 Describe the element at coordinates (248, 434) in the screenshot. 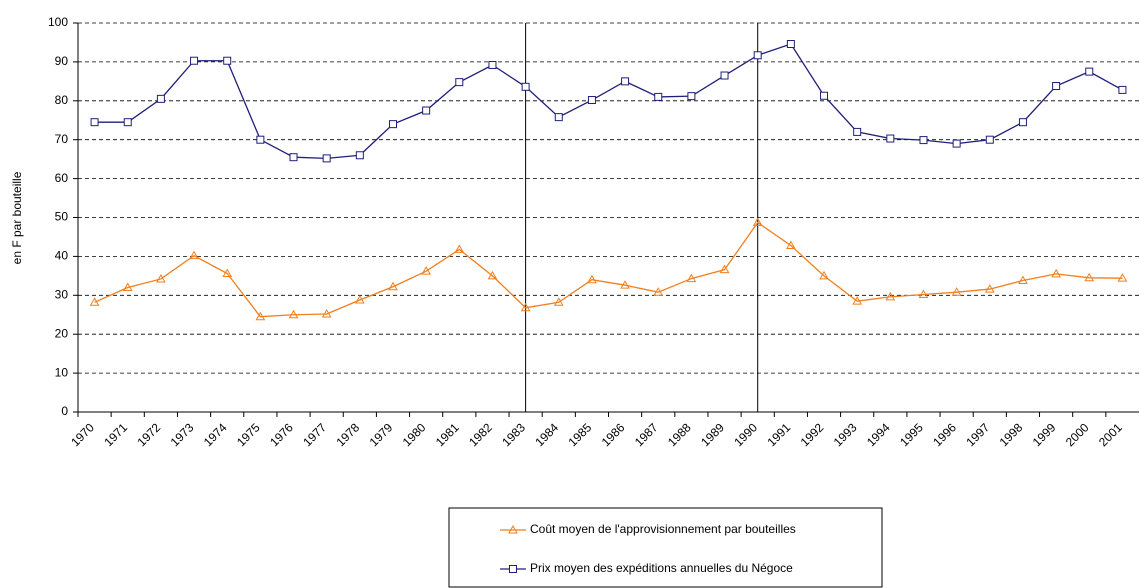

I see `x-tick-label: 1975` at that location.